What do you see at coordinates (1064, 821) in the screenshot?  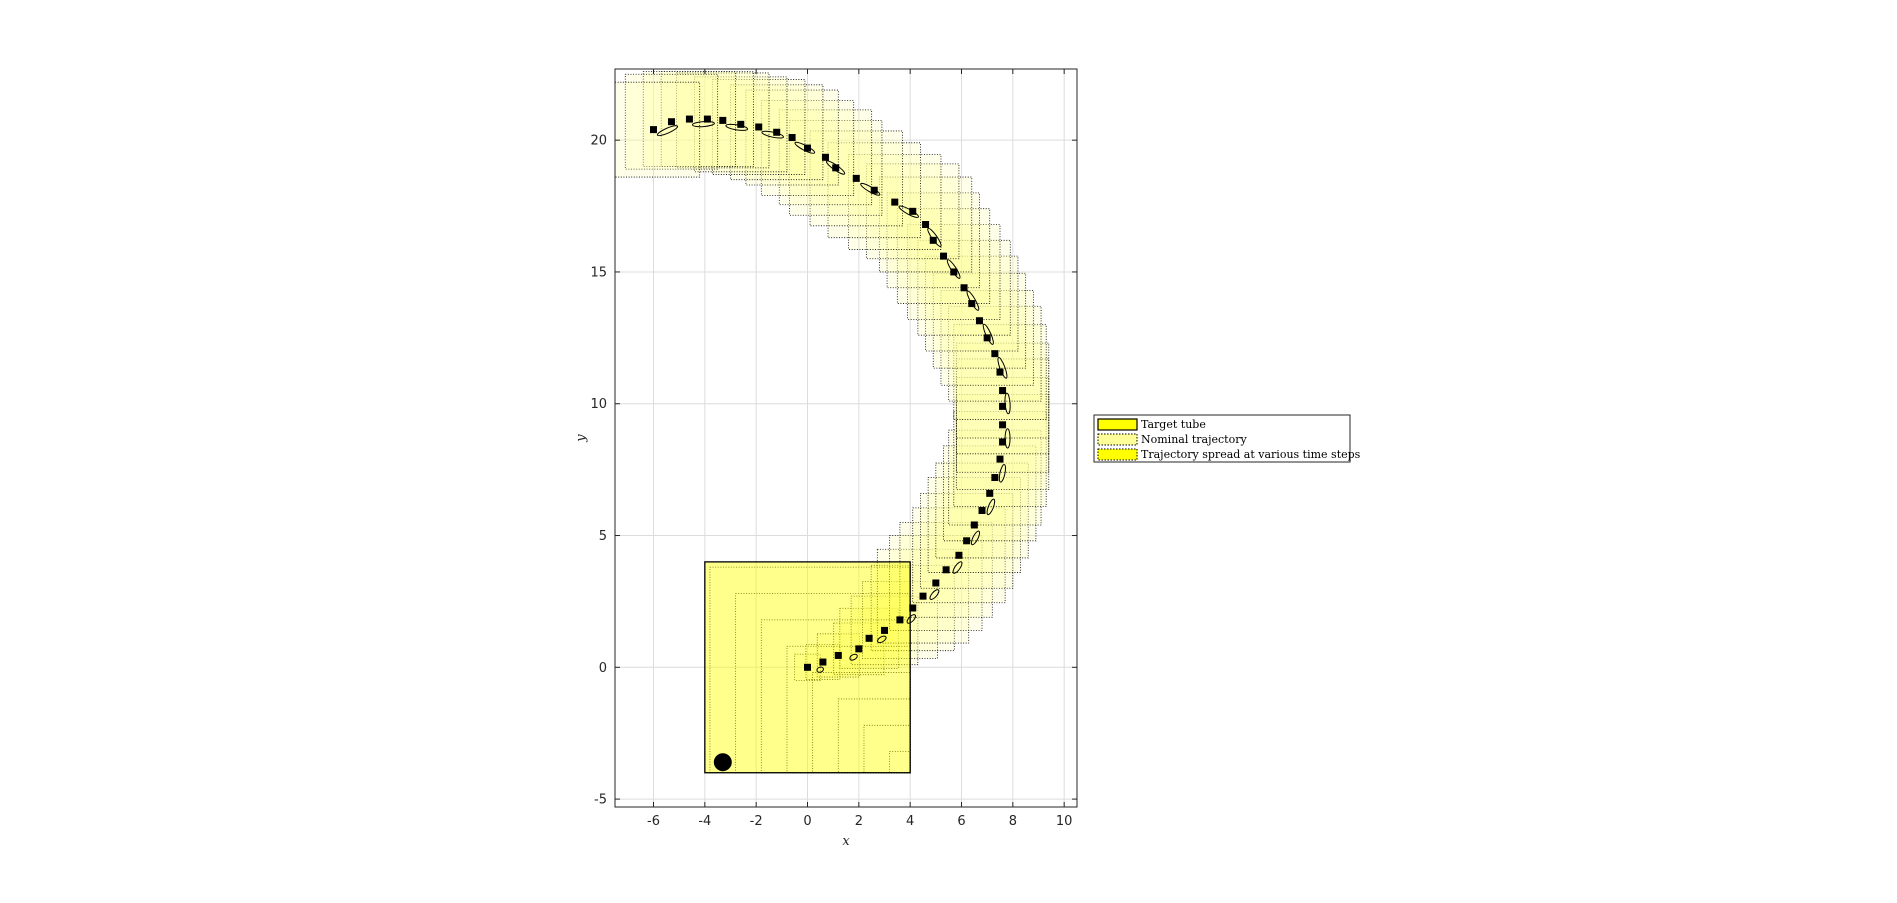 I see `x-tick-label: 10` at bounding box center [1064, 821].